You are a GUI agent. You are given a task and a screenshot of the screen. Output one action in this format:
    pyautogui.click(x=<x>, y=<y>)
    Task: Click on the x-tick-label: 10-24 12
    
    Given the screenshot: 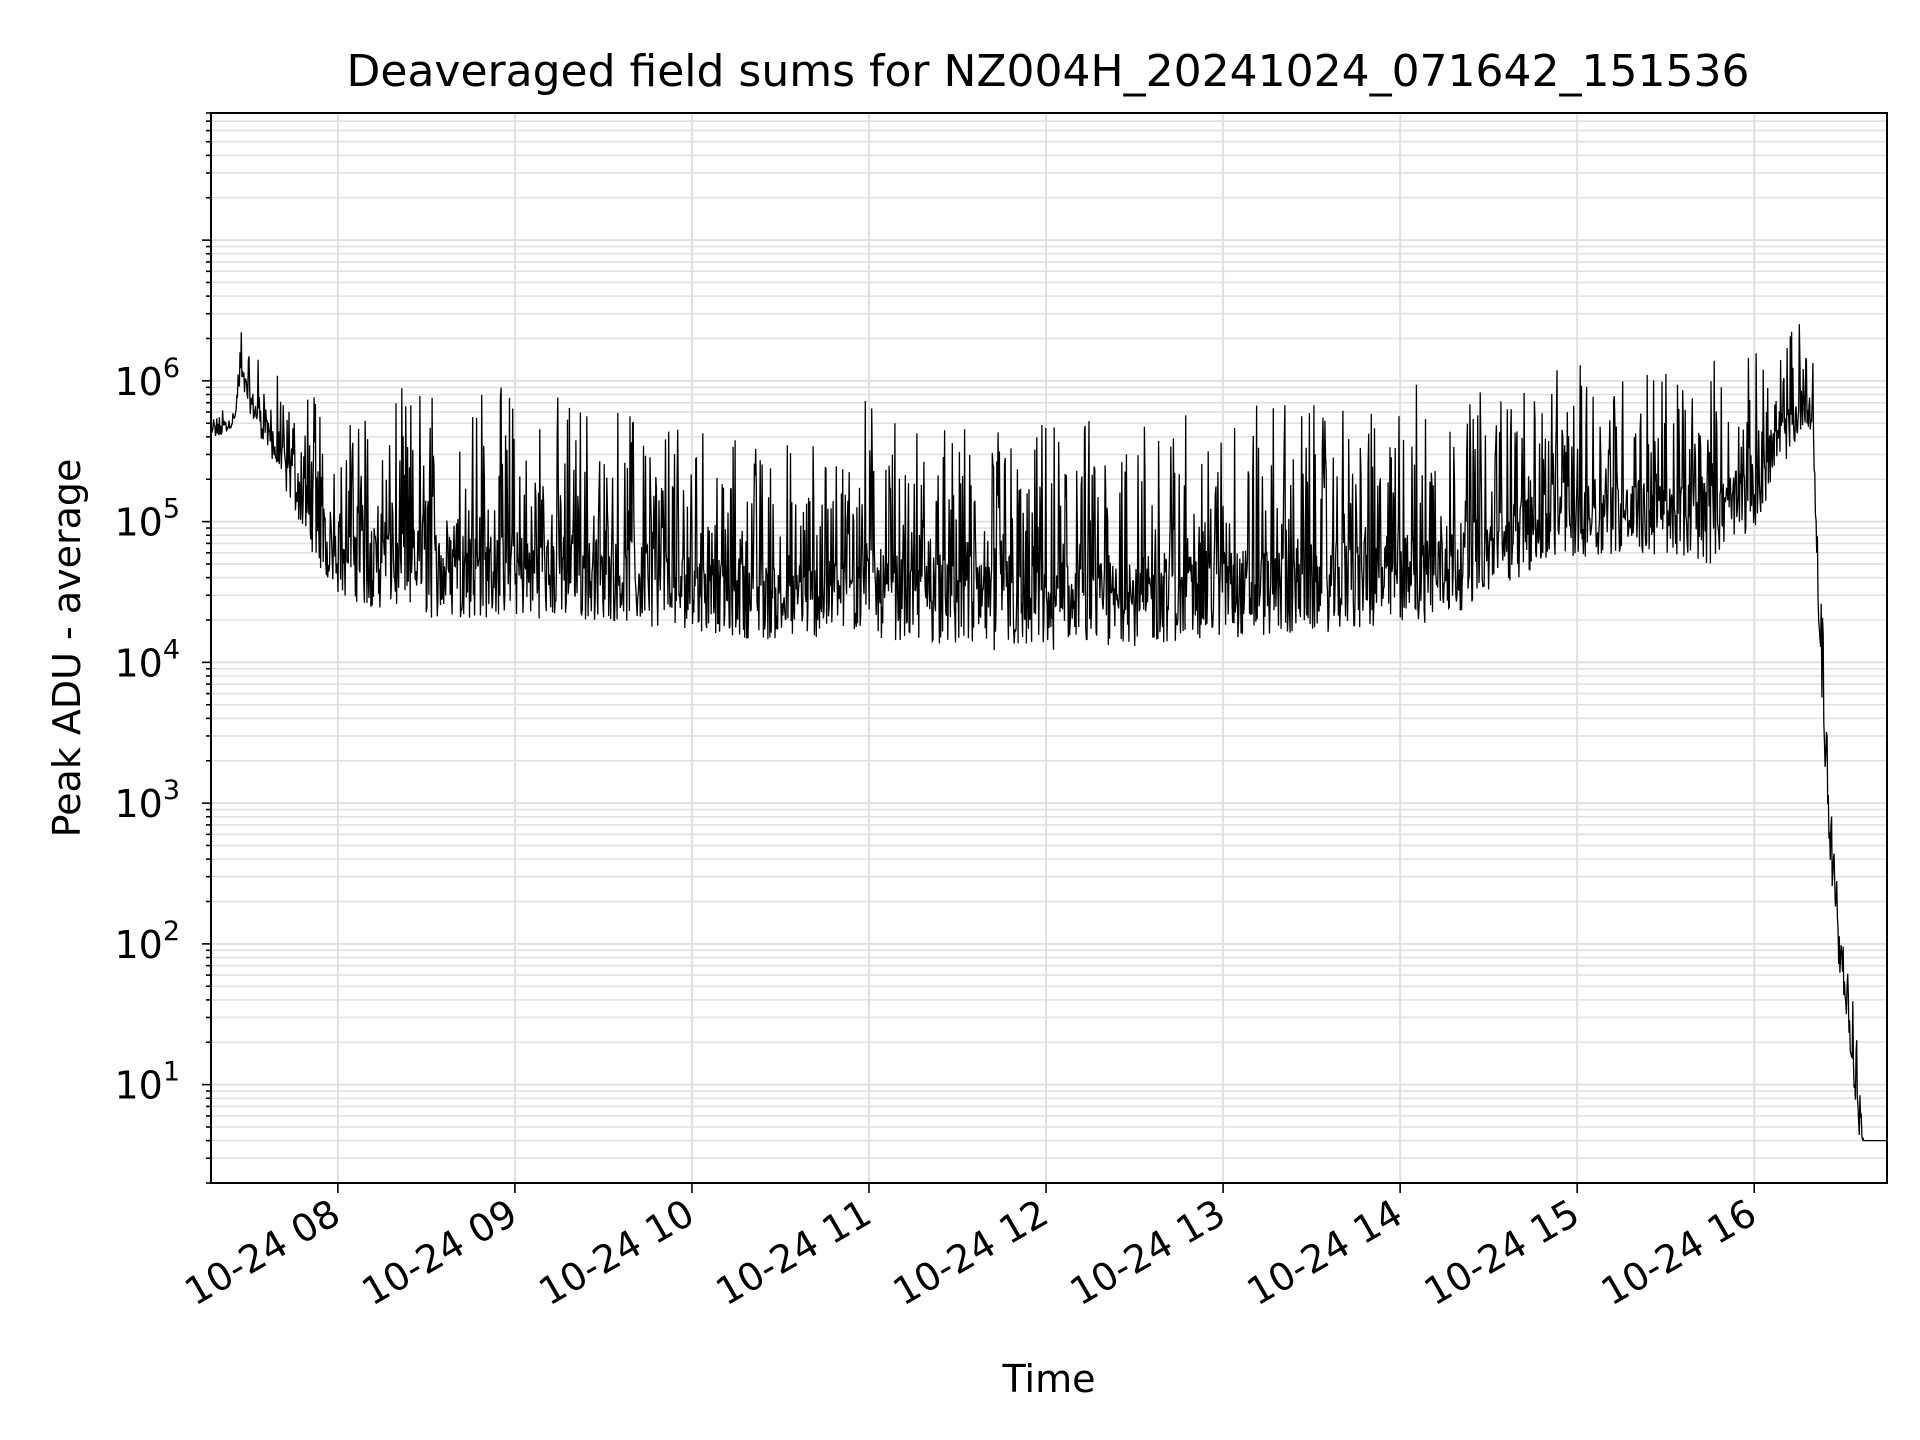 What is the action you would take?
    pyautogui.click(x=971, y=1253)
    